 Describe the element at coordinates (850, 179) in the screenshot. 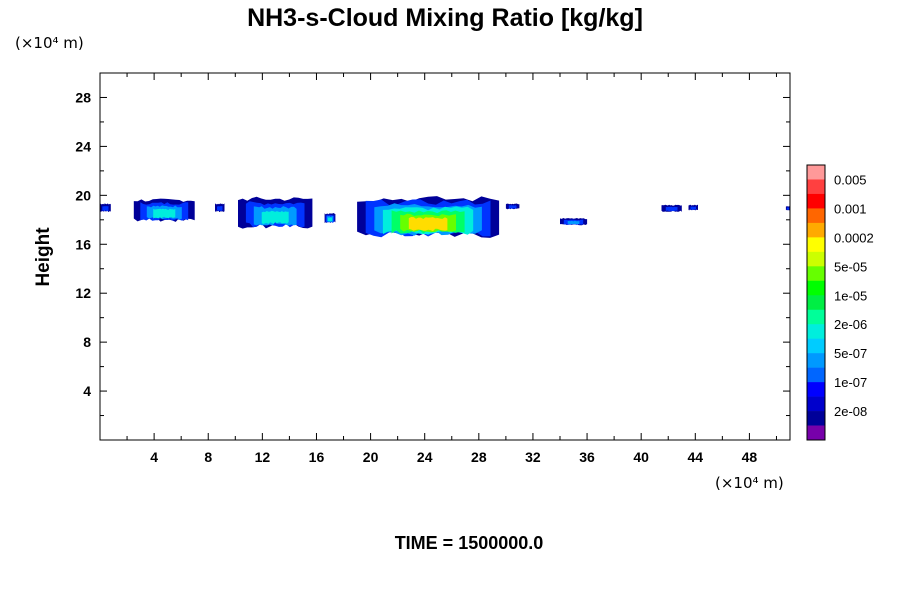

I see `colorbar-label: 0.005` at that location.